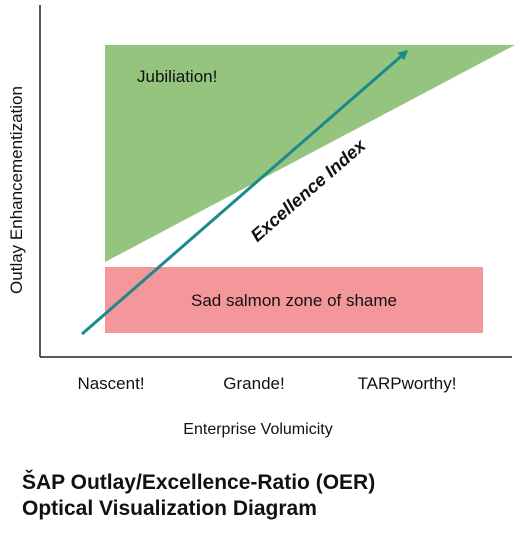 The width and height of the screenshot is (519, 534). I want to click on x-tick-tarpworthy: TARPworthy!, so click(407, 383).